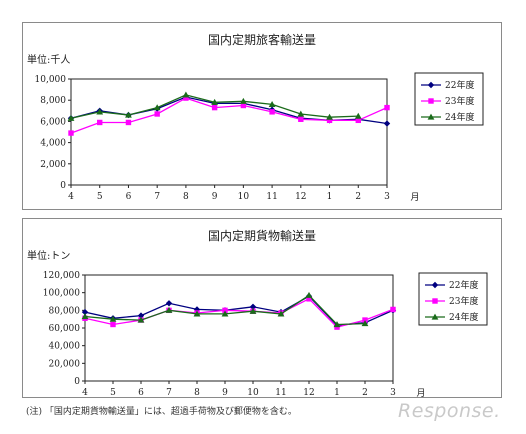 The image size is (526, 434). What do you see at coordinates (53, 165) in the screenshot?
I see `y-tick-label: 2,000` at bounding box center [53, 165].